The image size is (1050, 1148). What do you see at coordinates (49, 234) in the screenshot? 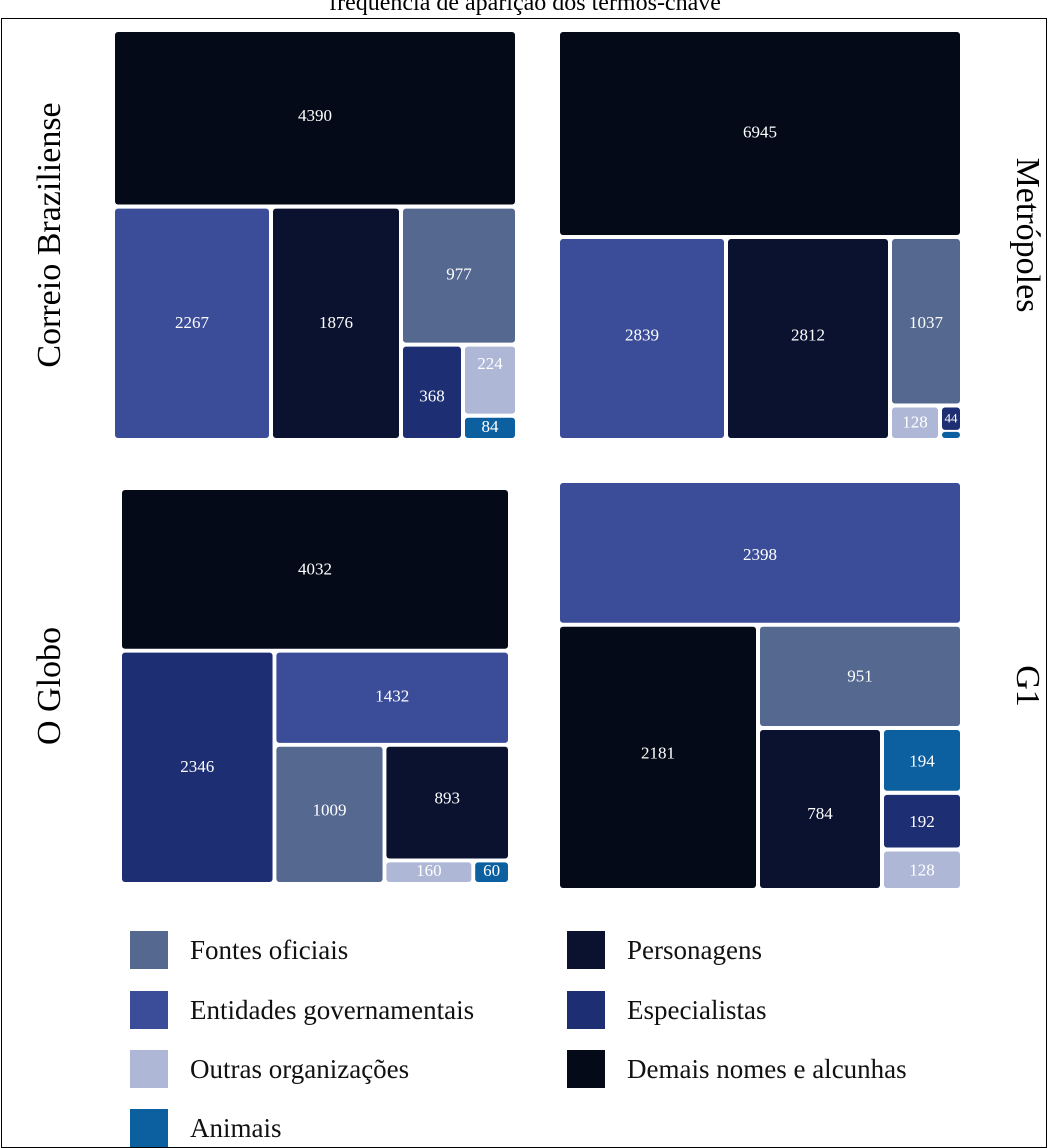
I see `panel-label: Correio Braziliense` at bounding box center [49, 234].